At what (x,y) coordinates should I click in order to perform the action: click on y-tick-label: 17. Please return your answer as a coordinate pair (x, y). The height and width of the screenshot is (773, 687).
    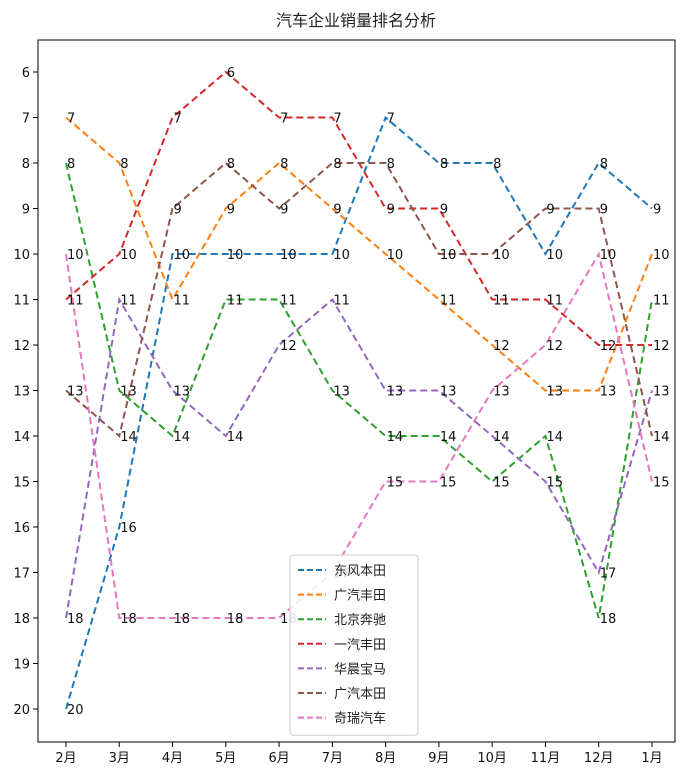
    Looking at the image, I should click on (21, 574).